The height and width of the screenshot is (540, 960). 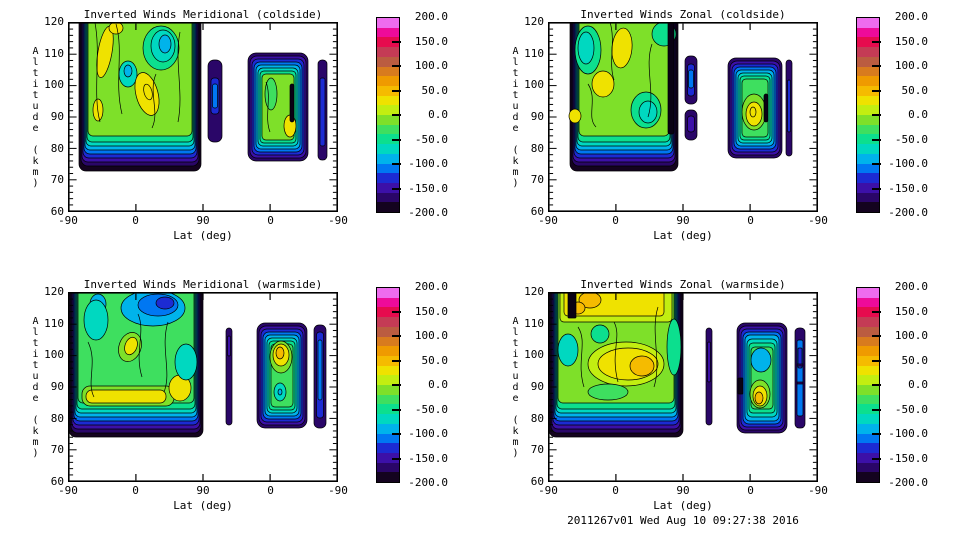 What do you see at coordinates (911, 65) in the screenshot?
I see `colorbar-tick-label: 100.0` at bounding box center [911, 65].